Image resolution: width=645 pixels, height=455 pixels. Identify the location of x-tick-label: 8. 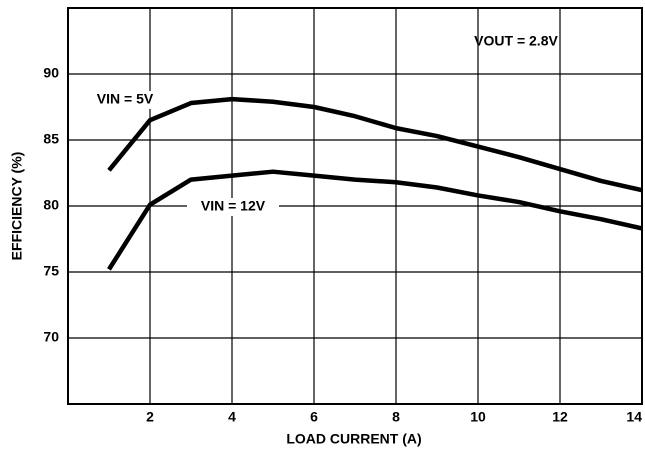
(396, 417).